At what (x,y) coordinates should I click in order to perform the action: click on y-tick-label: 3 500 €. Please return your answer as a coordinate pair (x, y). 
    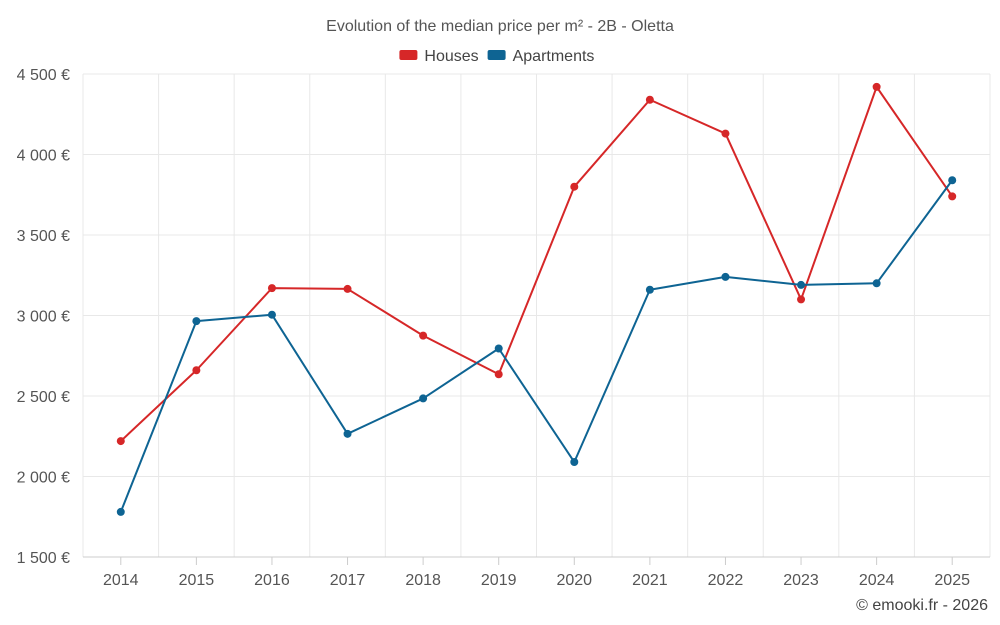
    Looking at the image, I should click on (43, 236).